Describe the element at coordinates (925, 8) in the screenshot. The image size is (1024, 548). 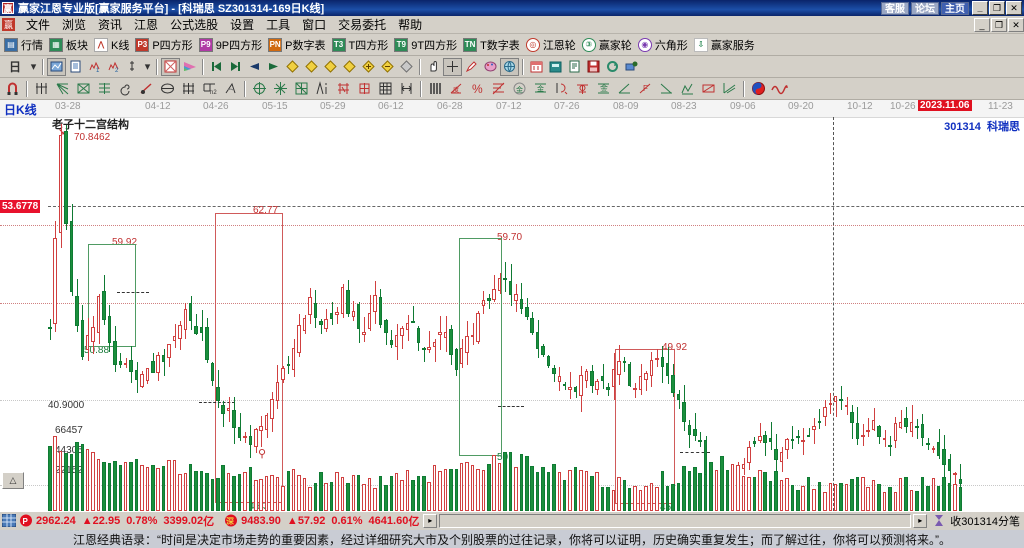
I see `forum-button: 论坛` at that location.